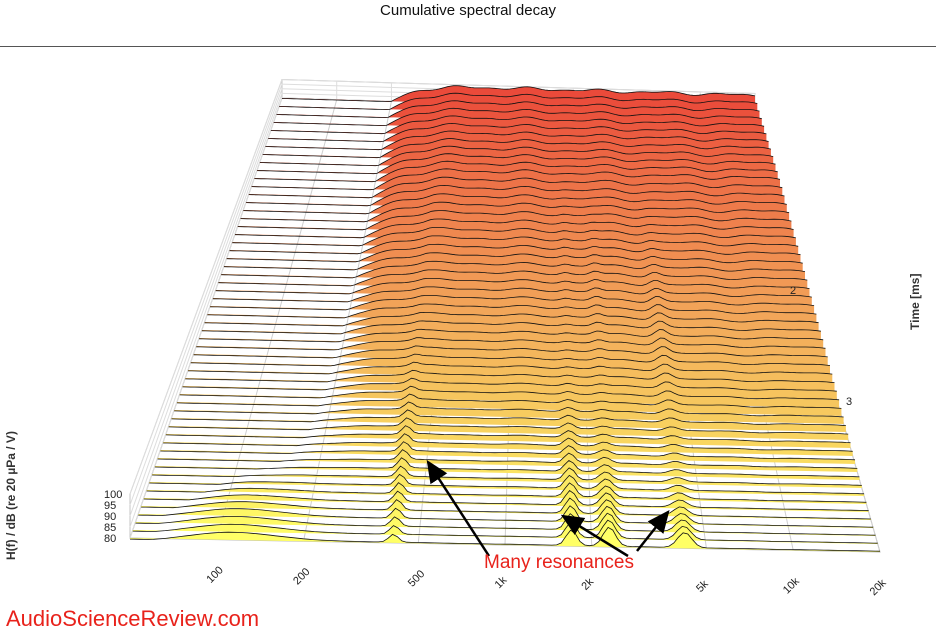 The width and height of the screenshot is (936, 635). What do you see at coordinates (793, 291) in the screenshot?
I see `time-tick-label-2: 2` at bounding box center [793, 291].